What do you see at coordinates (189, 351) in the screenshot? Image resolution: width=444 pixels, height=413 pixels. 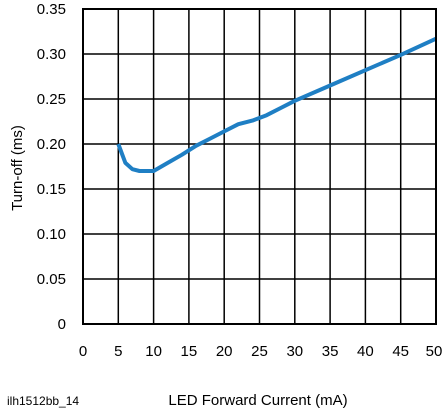 I see `x-tick-label-3: 15` at bounding box center [189, 351].